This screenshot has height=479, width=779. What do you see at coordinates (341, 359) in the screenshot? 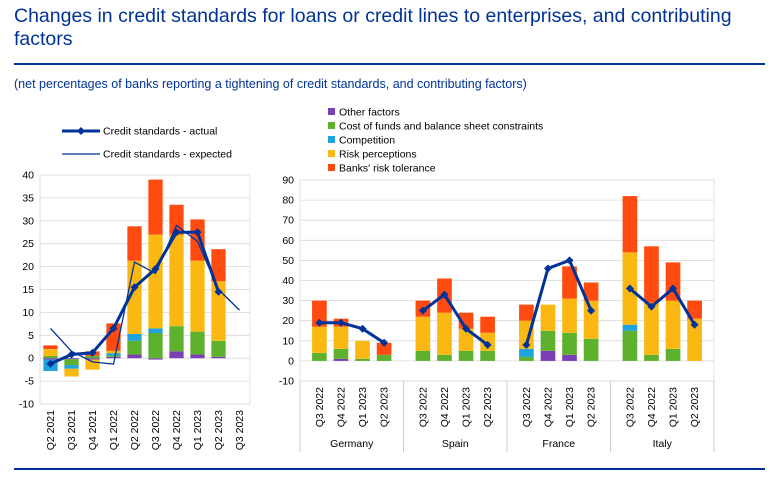
I see `right-bar-germany-other` at bounding box center [341, 359].